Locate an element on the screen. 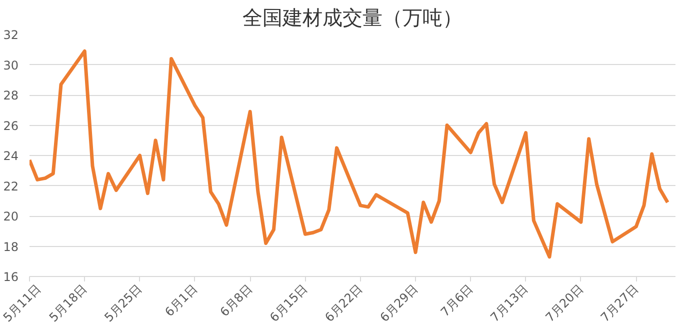  y-tick-label: 22 is located at coordinates (11, 186).